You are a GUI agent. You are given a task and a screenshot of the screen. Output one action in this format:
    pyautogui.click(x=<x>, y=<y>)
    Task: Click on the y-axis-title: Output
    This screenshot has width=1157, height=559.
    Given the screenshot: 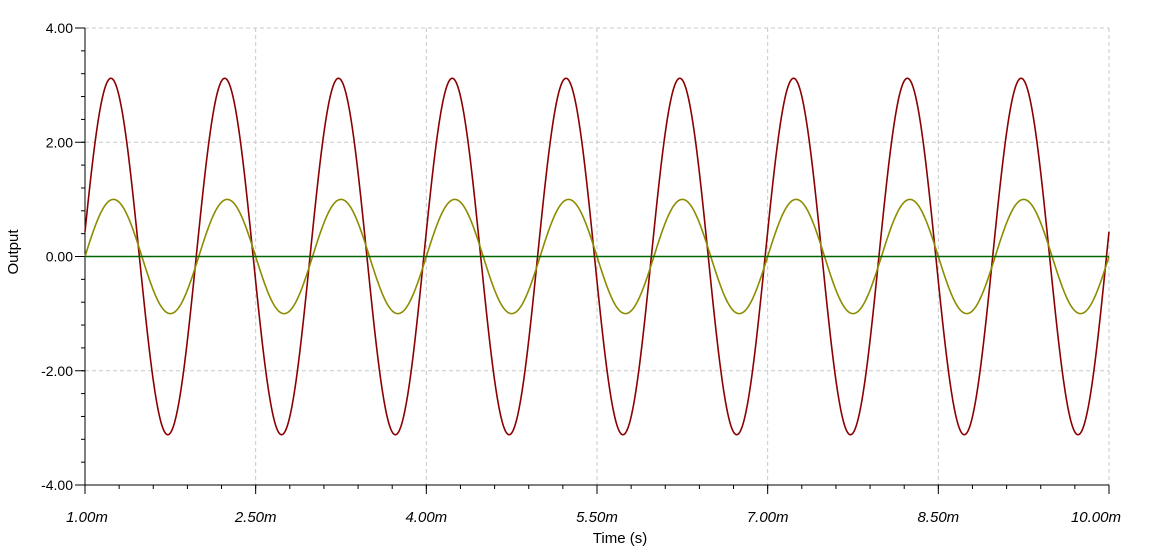 What is the action you would take?
    pyautogui.click(x=13, y=252)
    